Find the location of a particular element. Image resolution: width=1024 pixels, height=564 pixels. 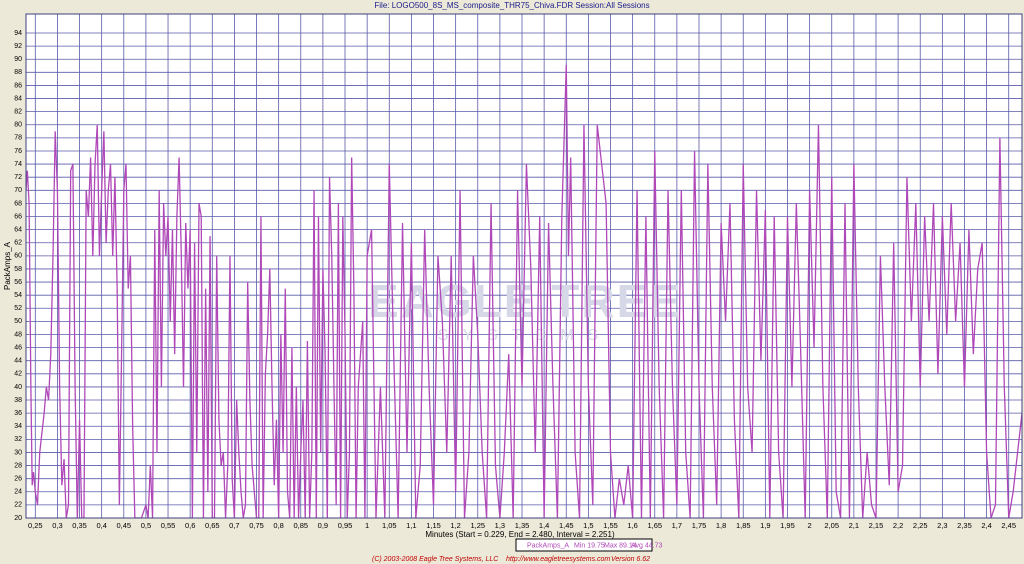

y-tick-label: 92 is located at coordinates (18, 46).